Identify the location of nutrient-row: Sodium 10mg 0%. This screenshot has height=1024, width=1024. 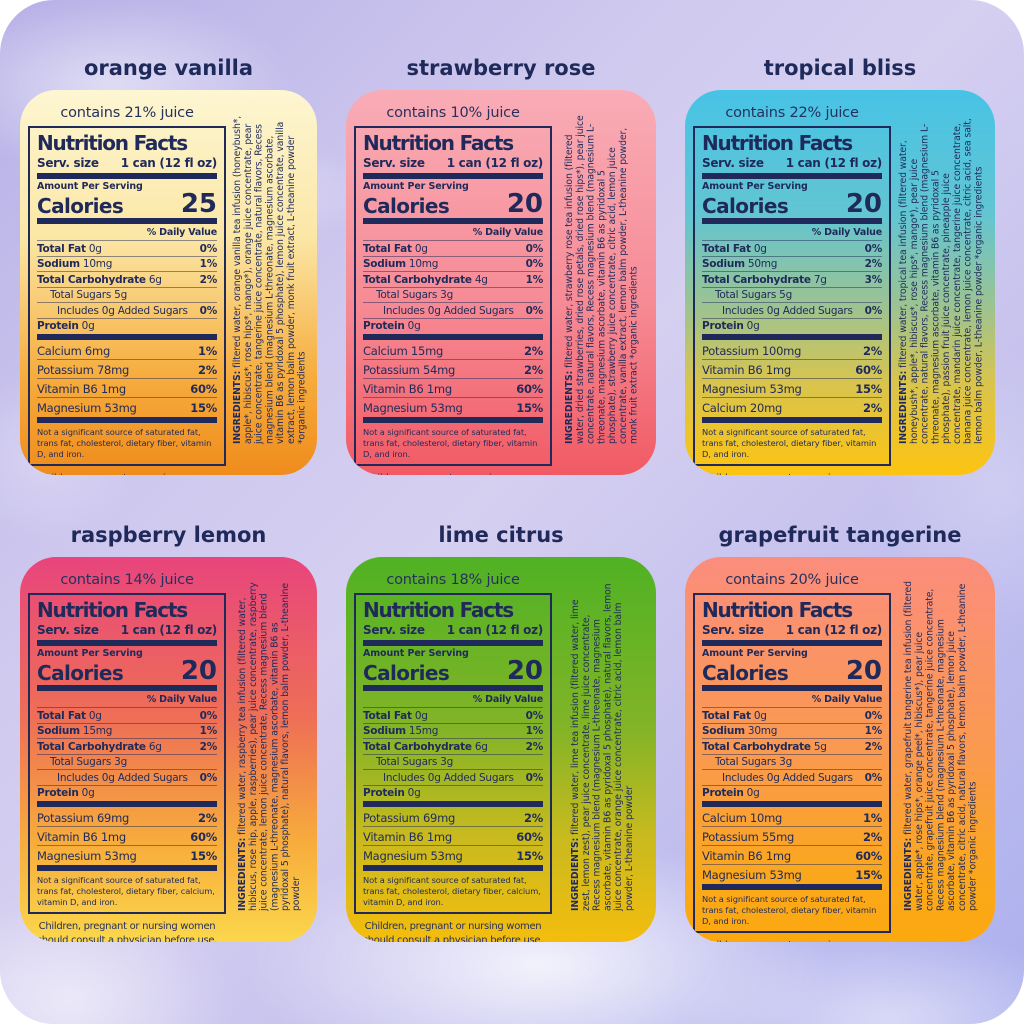
(453, 263).